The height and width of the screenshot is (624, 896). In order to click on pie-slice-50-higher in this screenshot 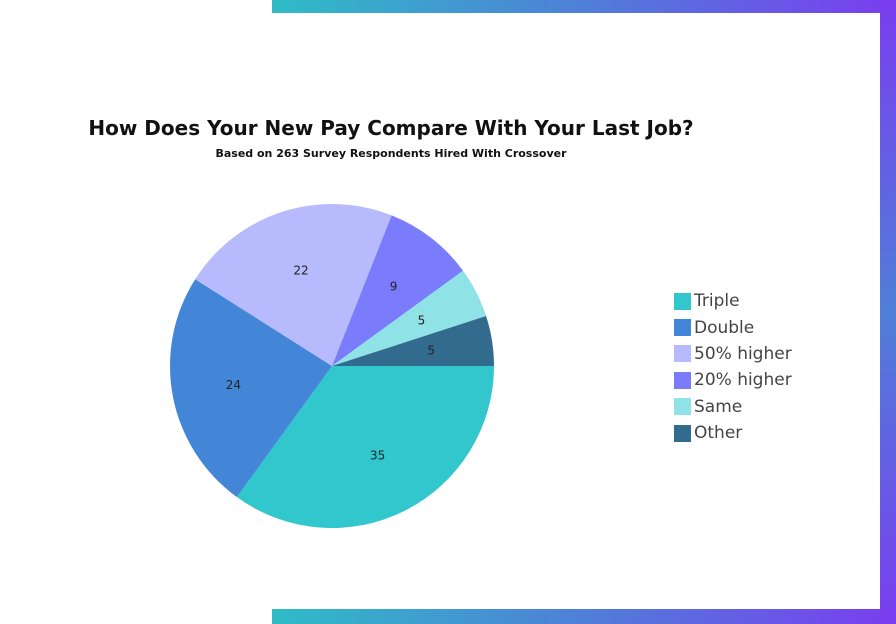, I will do `click(293, 285)`.